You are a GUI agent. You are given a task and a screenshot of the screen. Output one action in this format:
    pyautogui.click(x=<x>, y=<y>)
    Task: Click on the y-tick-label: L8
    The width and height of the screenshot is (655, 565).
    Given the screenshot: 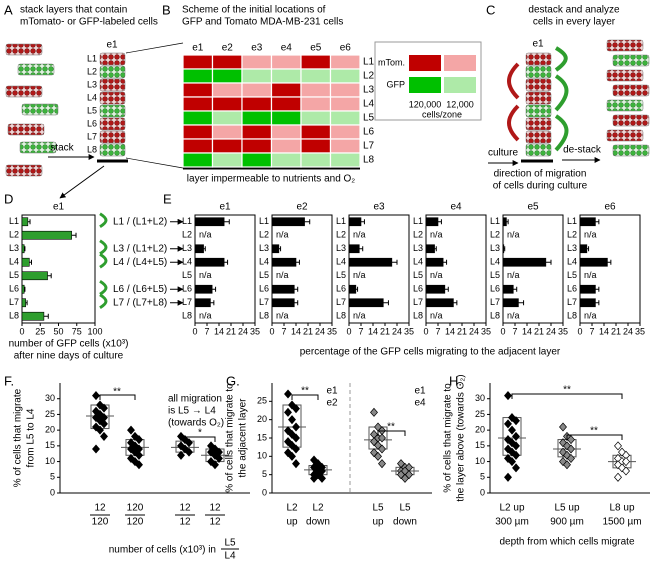 What is the action you would take?
    pyautogui.click(x=341, y=316)
    